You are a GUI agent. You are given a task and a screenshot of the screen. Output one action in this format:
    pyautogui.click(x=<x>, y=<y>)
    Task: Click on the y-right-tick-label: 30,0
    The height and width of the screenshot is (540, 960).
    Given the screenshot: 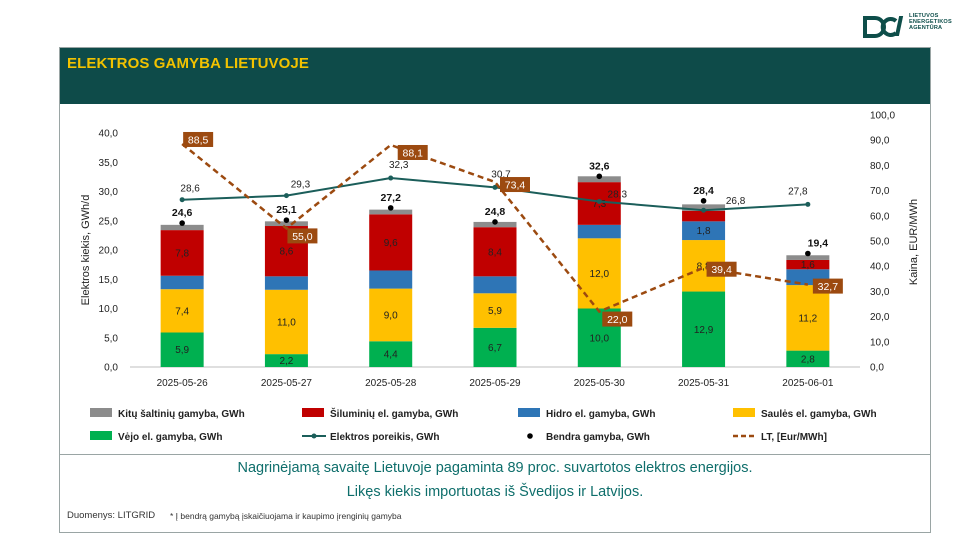 What is the action you would take?
    pyautogui.click(x=880, y=292)
    